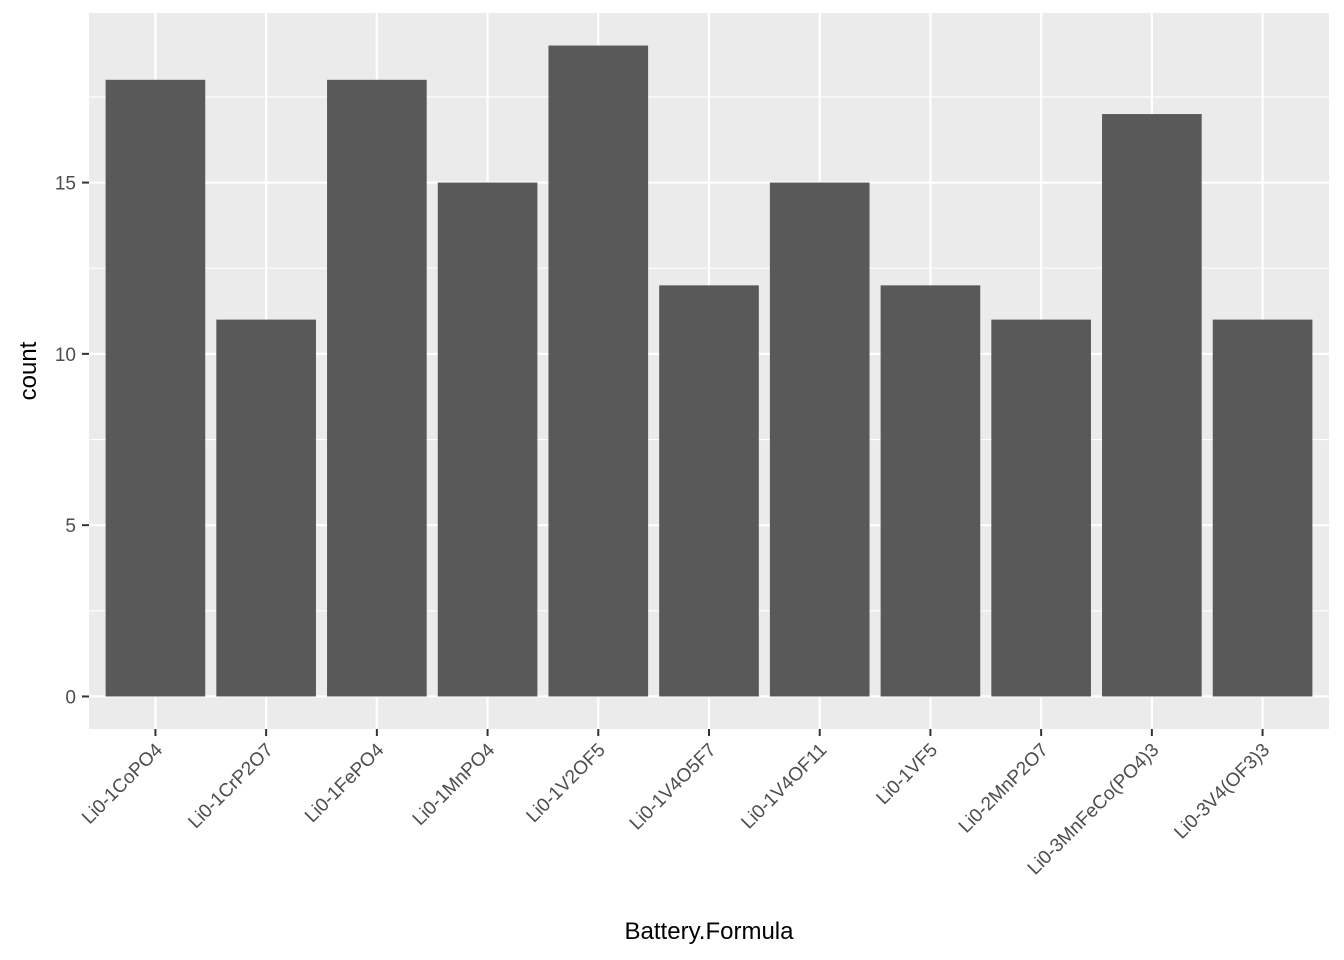 The image size is (1344, 960). Describe the element at coordinates (70, 697) in the screenshot. I see `y-tick-label: 0` at that location.